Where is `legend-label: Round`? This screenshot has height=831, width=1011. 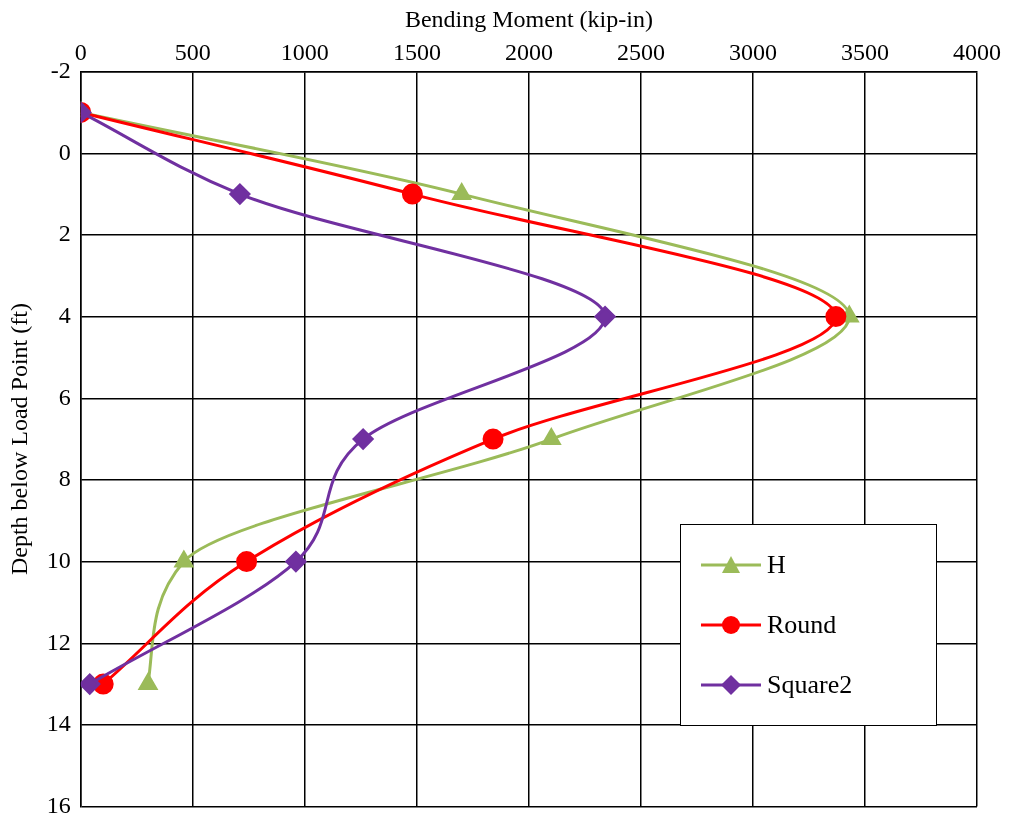
legend-label: Round is located at coordinates (802, 624).